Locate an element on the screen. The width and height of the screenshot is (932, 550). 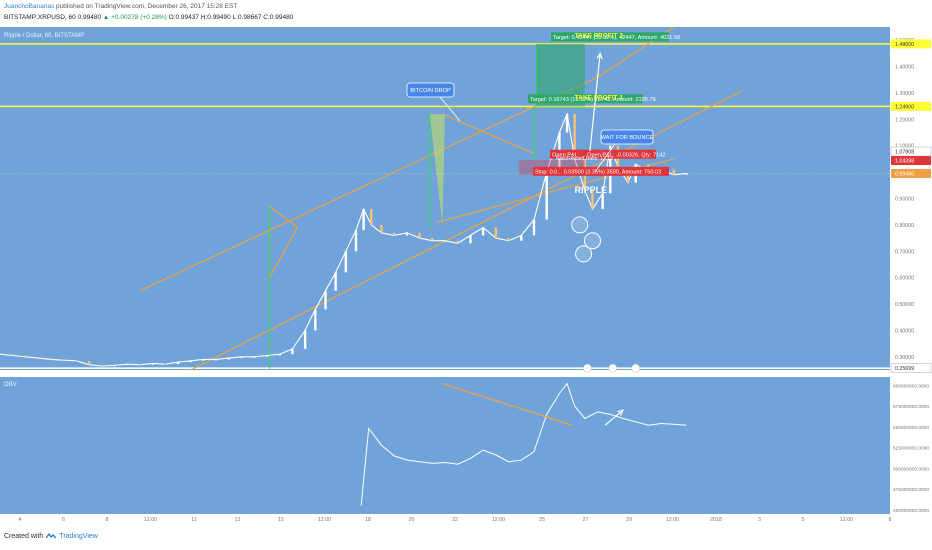
wait-for-bounce-callout: WAIT FOR BOUNCE is located at coordinates (627, 137).